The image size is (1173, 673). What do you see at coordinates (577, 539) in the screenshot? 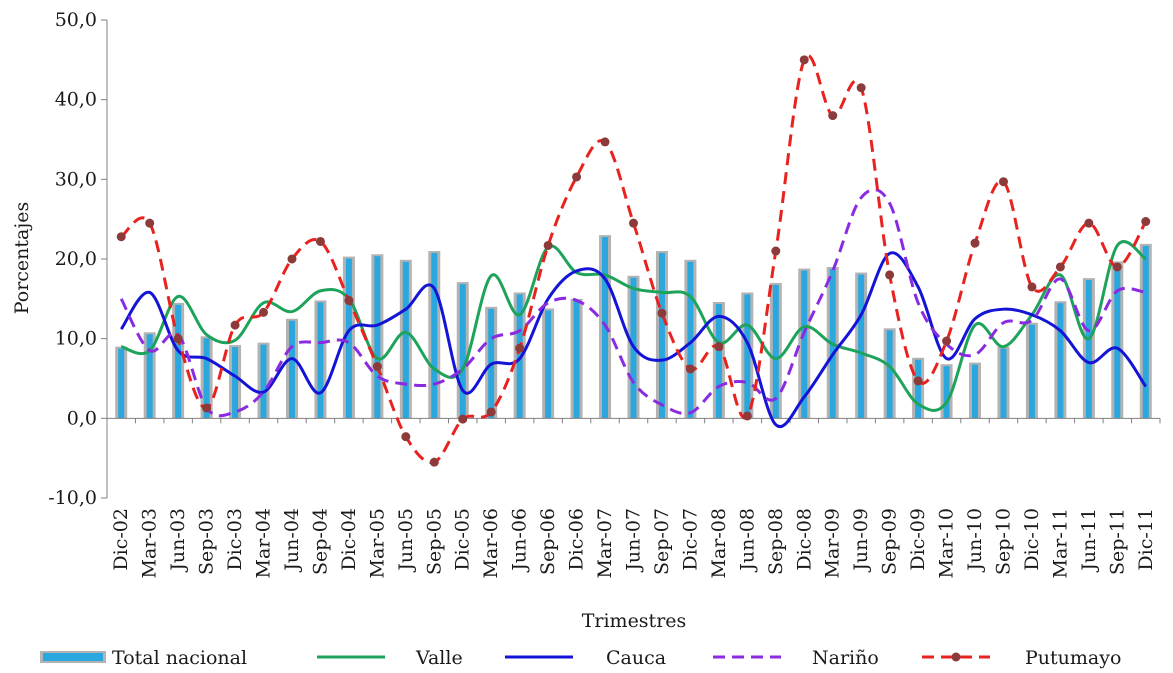
I see `x-tick-label: Dic-06` at bounding box center [577, 539].